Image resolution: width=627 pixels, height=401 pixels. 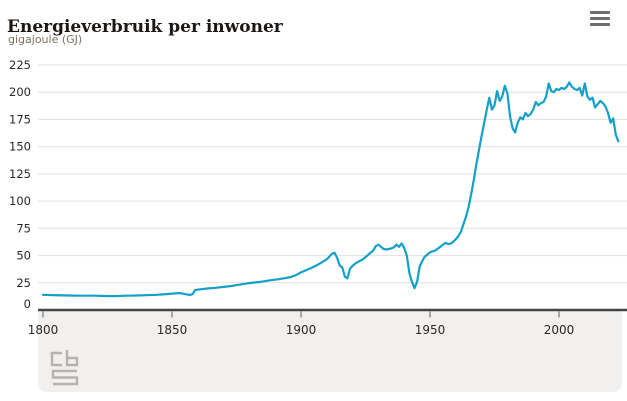 I want to click on y-tick-label: 150, so click(x=20, y=147).